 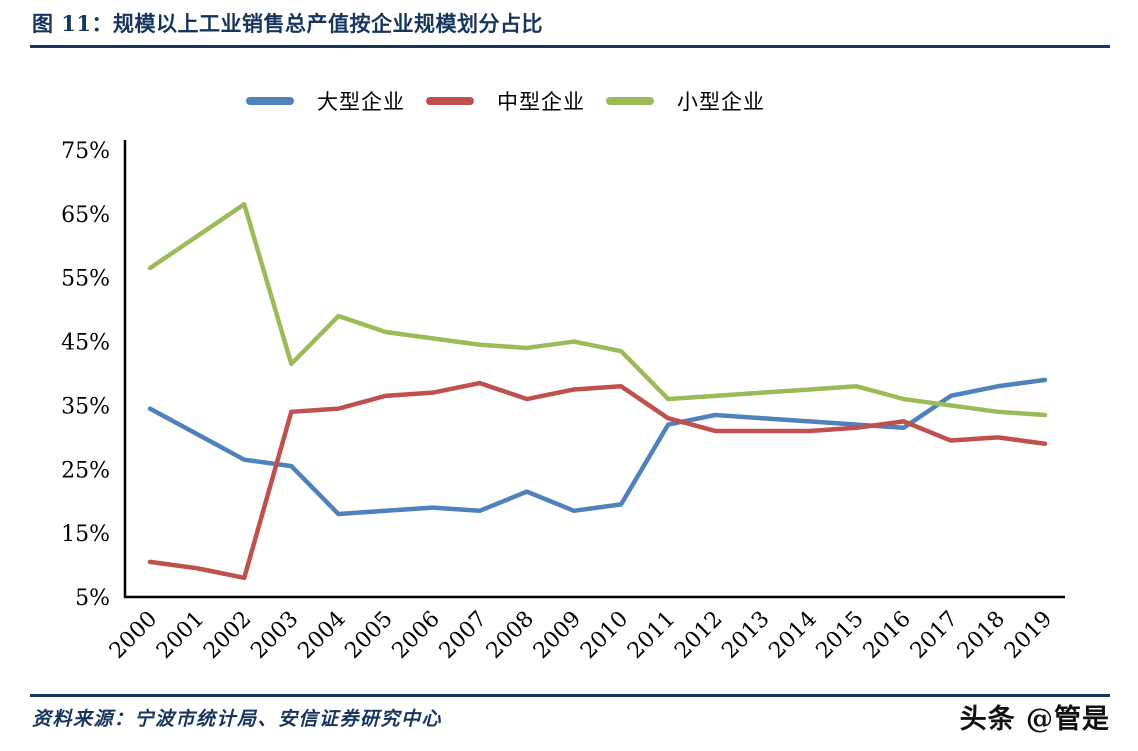 I want to click on y-axis-tick-label: 25%, so click(x=85, y=470).